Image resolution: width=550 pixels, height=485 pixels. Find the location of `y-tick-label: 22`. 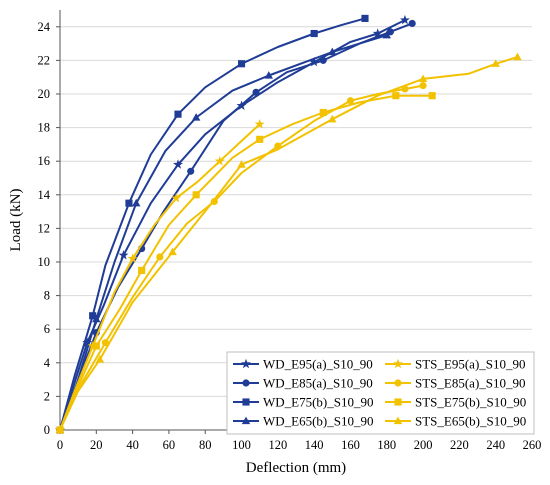

y-tick-label: 22 is located at coordinates (44, 60).